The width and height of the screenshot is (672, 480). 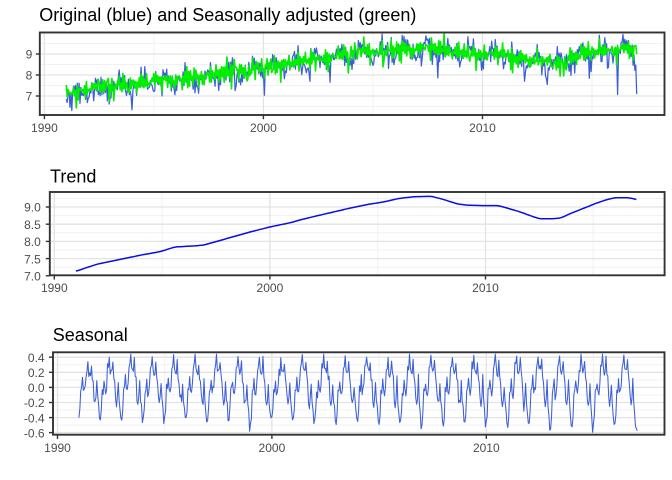 What do you see at coordinates (29, 55) in the screenshot?
I see `svg-text: 9` at bounding box center [29, 55].